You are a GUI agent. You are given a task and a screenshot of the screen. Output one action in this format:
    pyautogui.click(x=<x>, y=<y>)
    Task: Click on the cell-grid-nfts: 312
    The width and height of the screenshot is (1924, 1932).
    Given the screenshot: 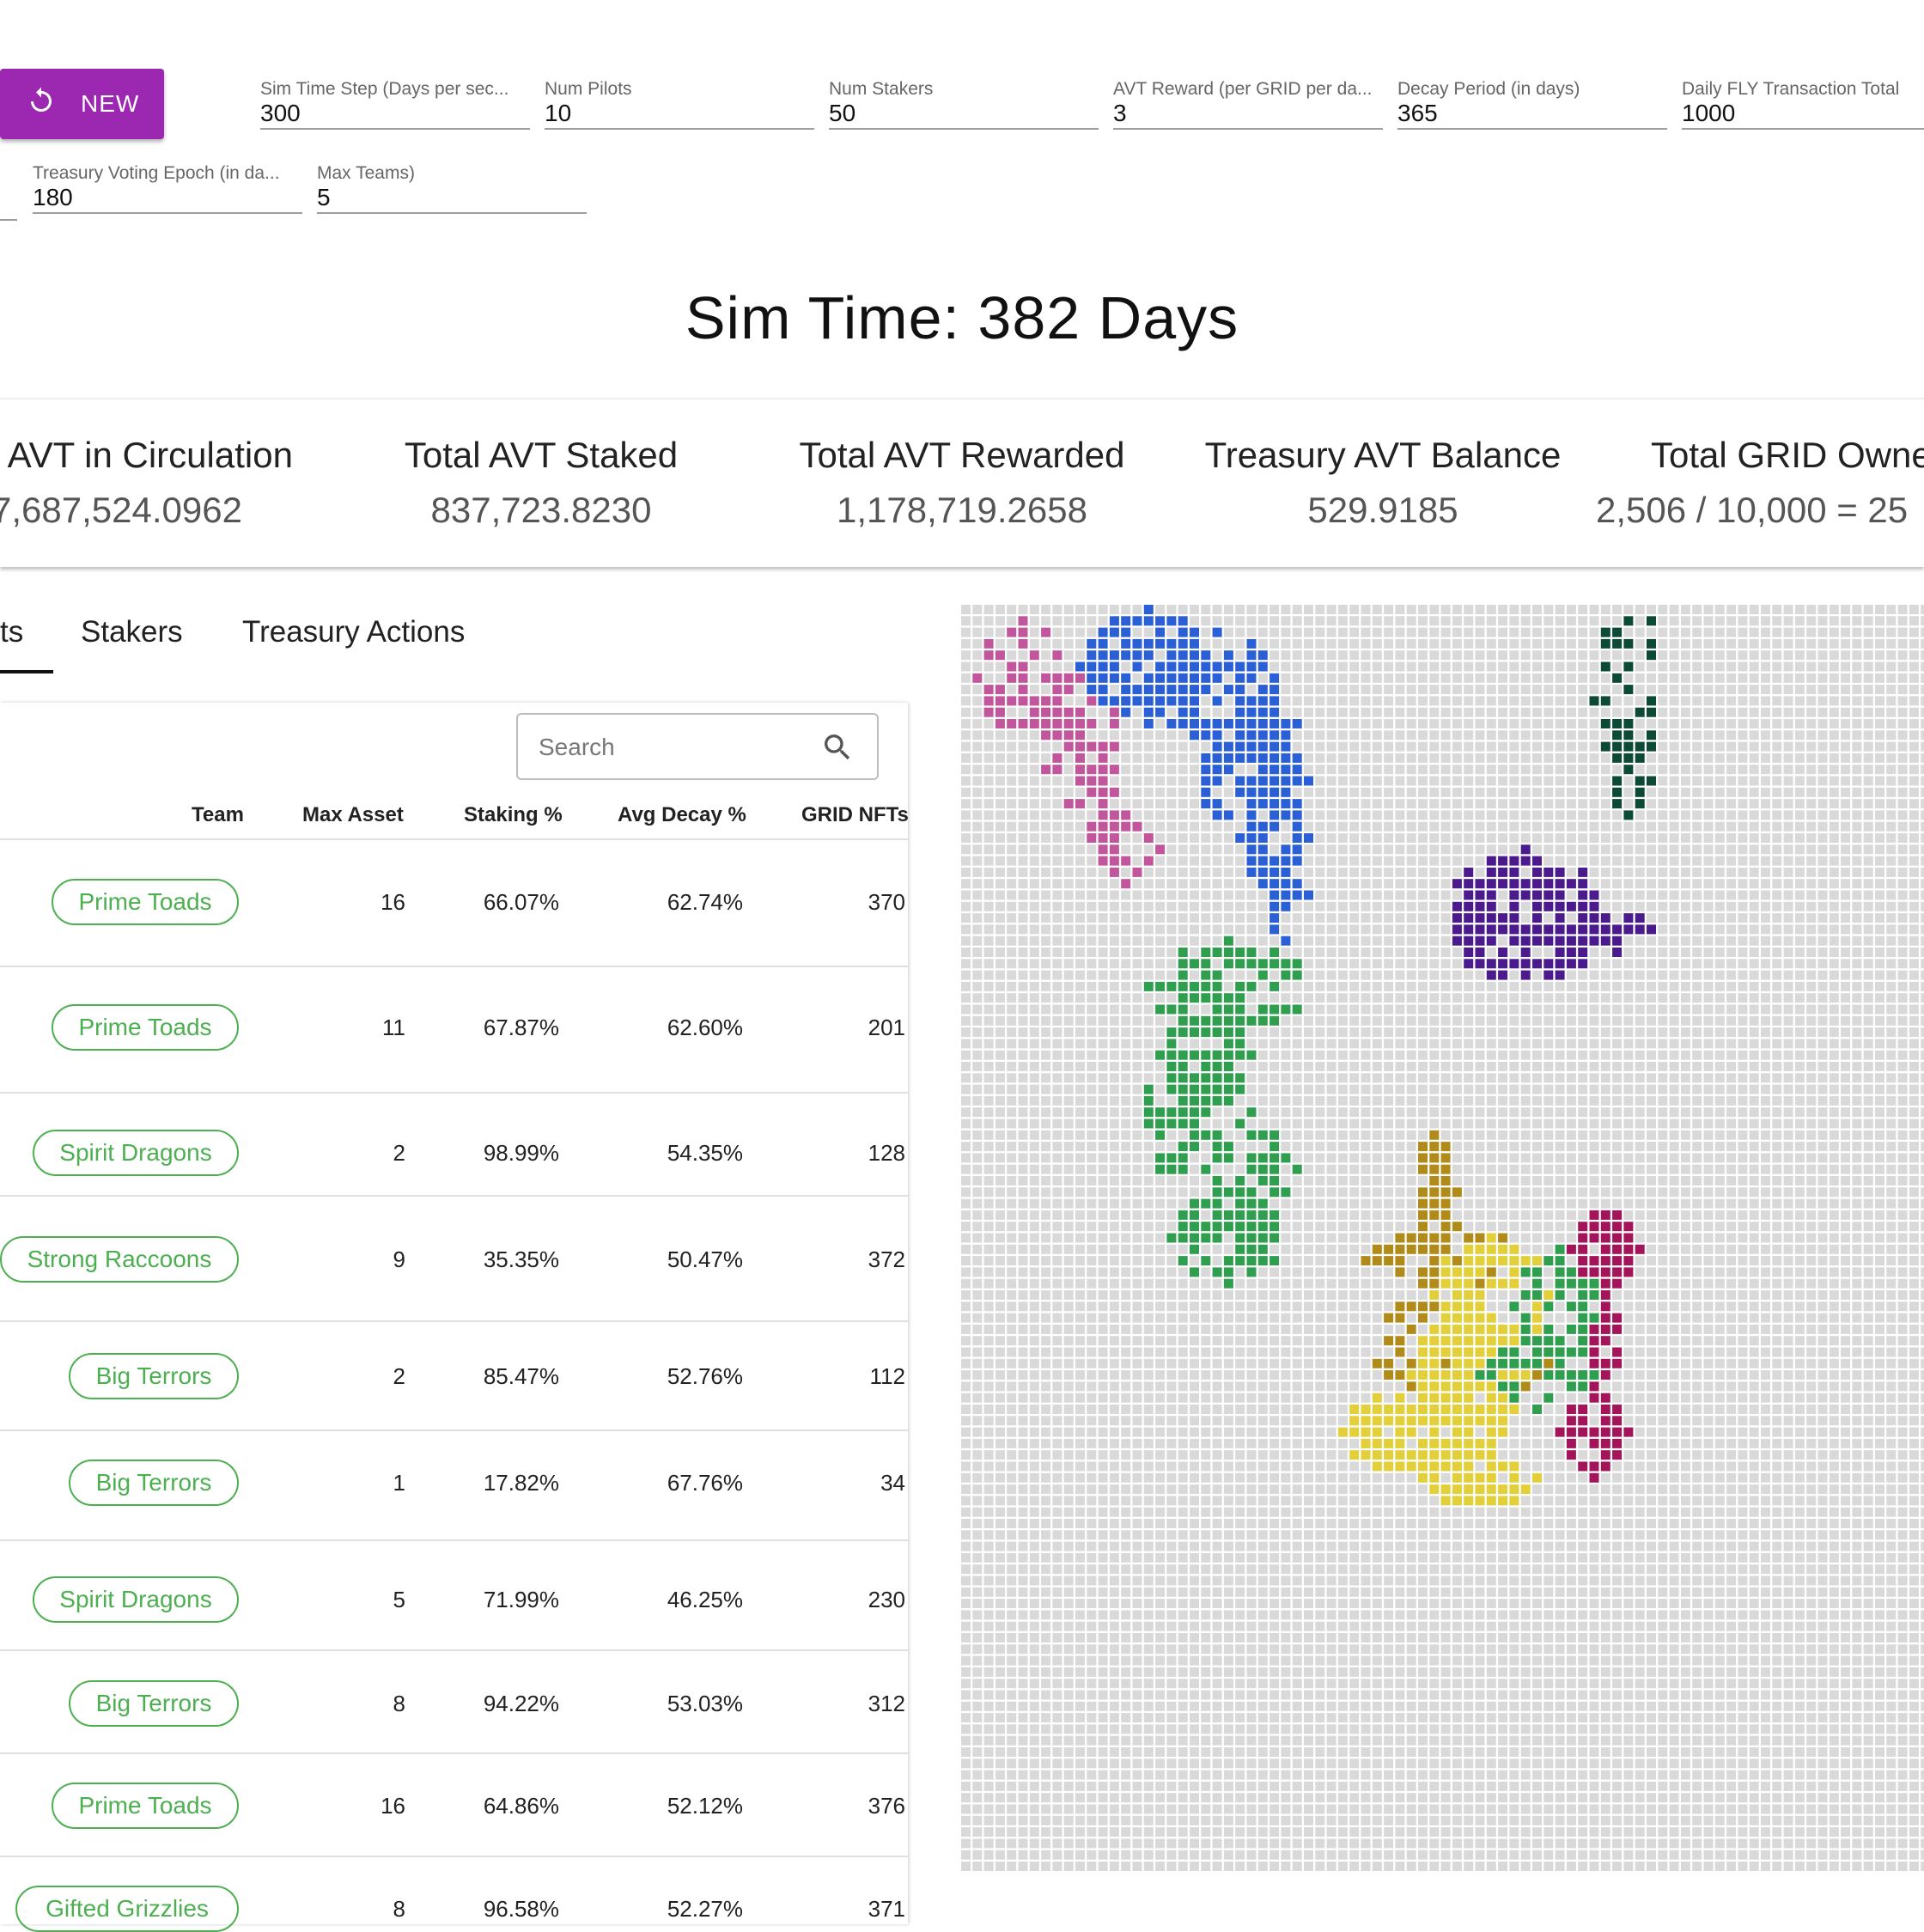 What is the action you would take?
    pyautogui.click(x=887, y=1704)
    